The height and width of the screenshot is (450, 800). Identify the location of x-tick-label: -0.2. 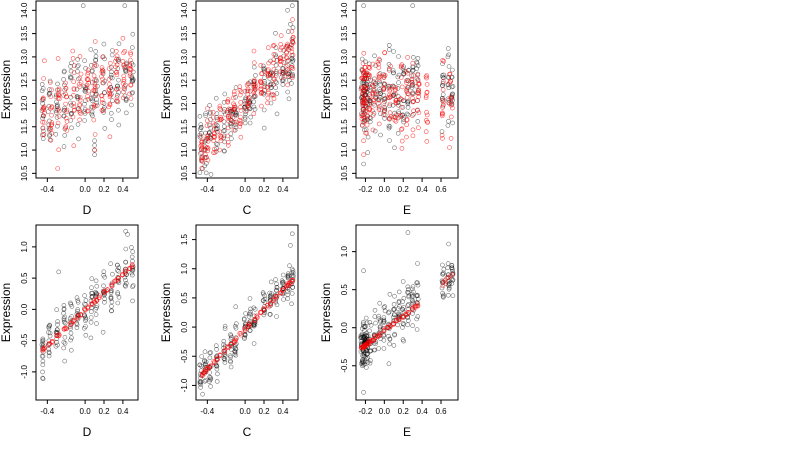
(366, 411).